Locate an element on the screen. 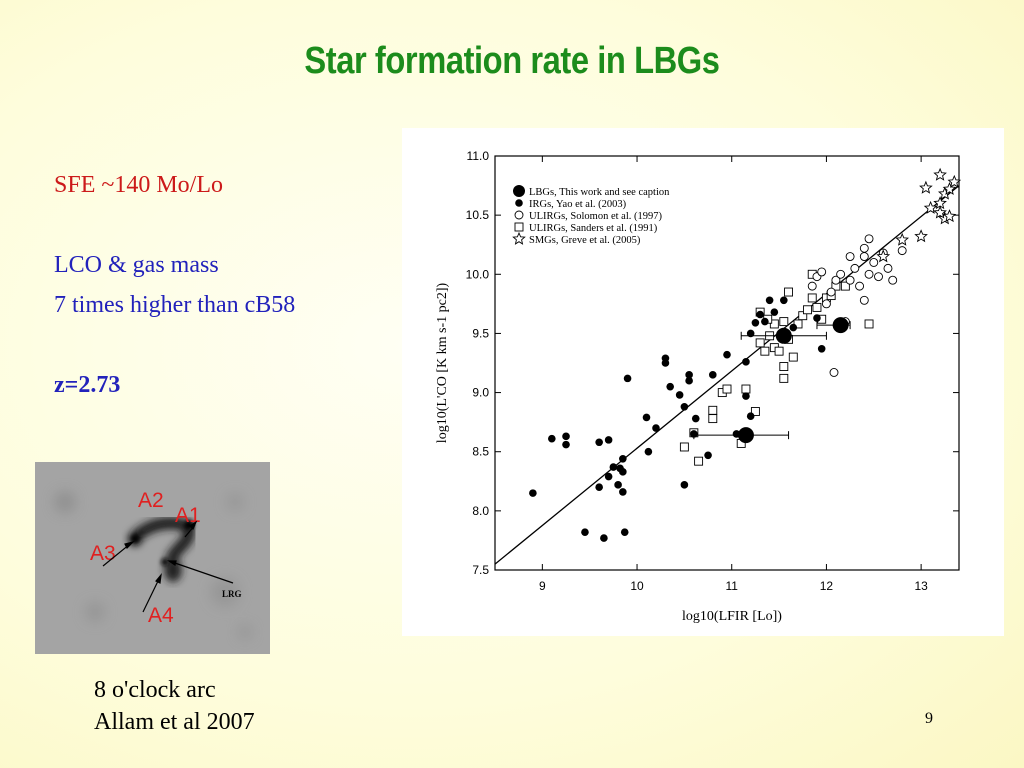  y-tick-label: 10.5 is located at coordinates (478, 215).